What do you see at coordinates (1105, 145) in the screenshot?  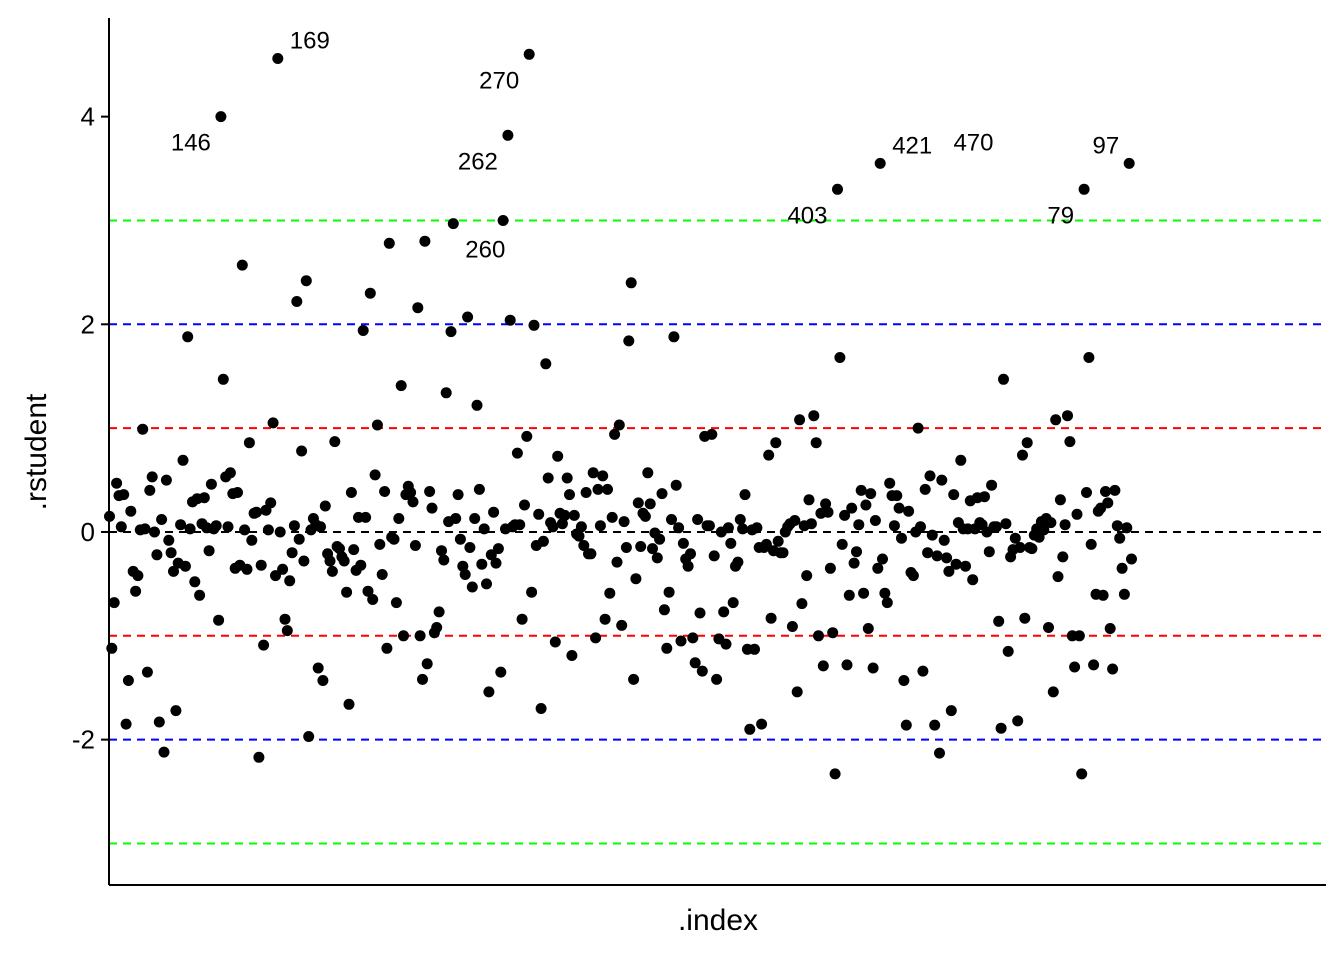 I see `point-label-97: 97` at bounding box center [1105, 145].